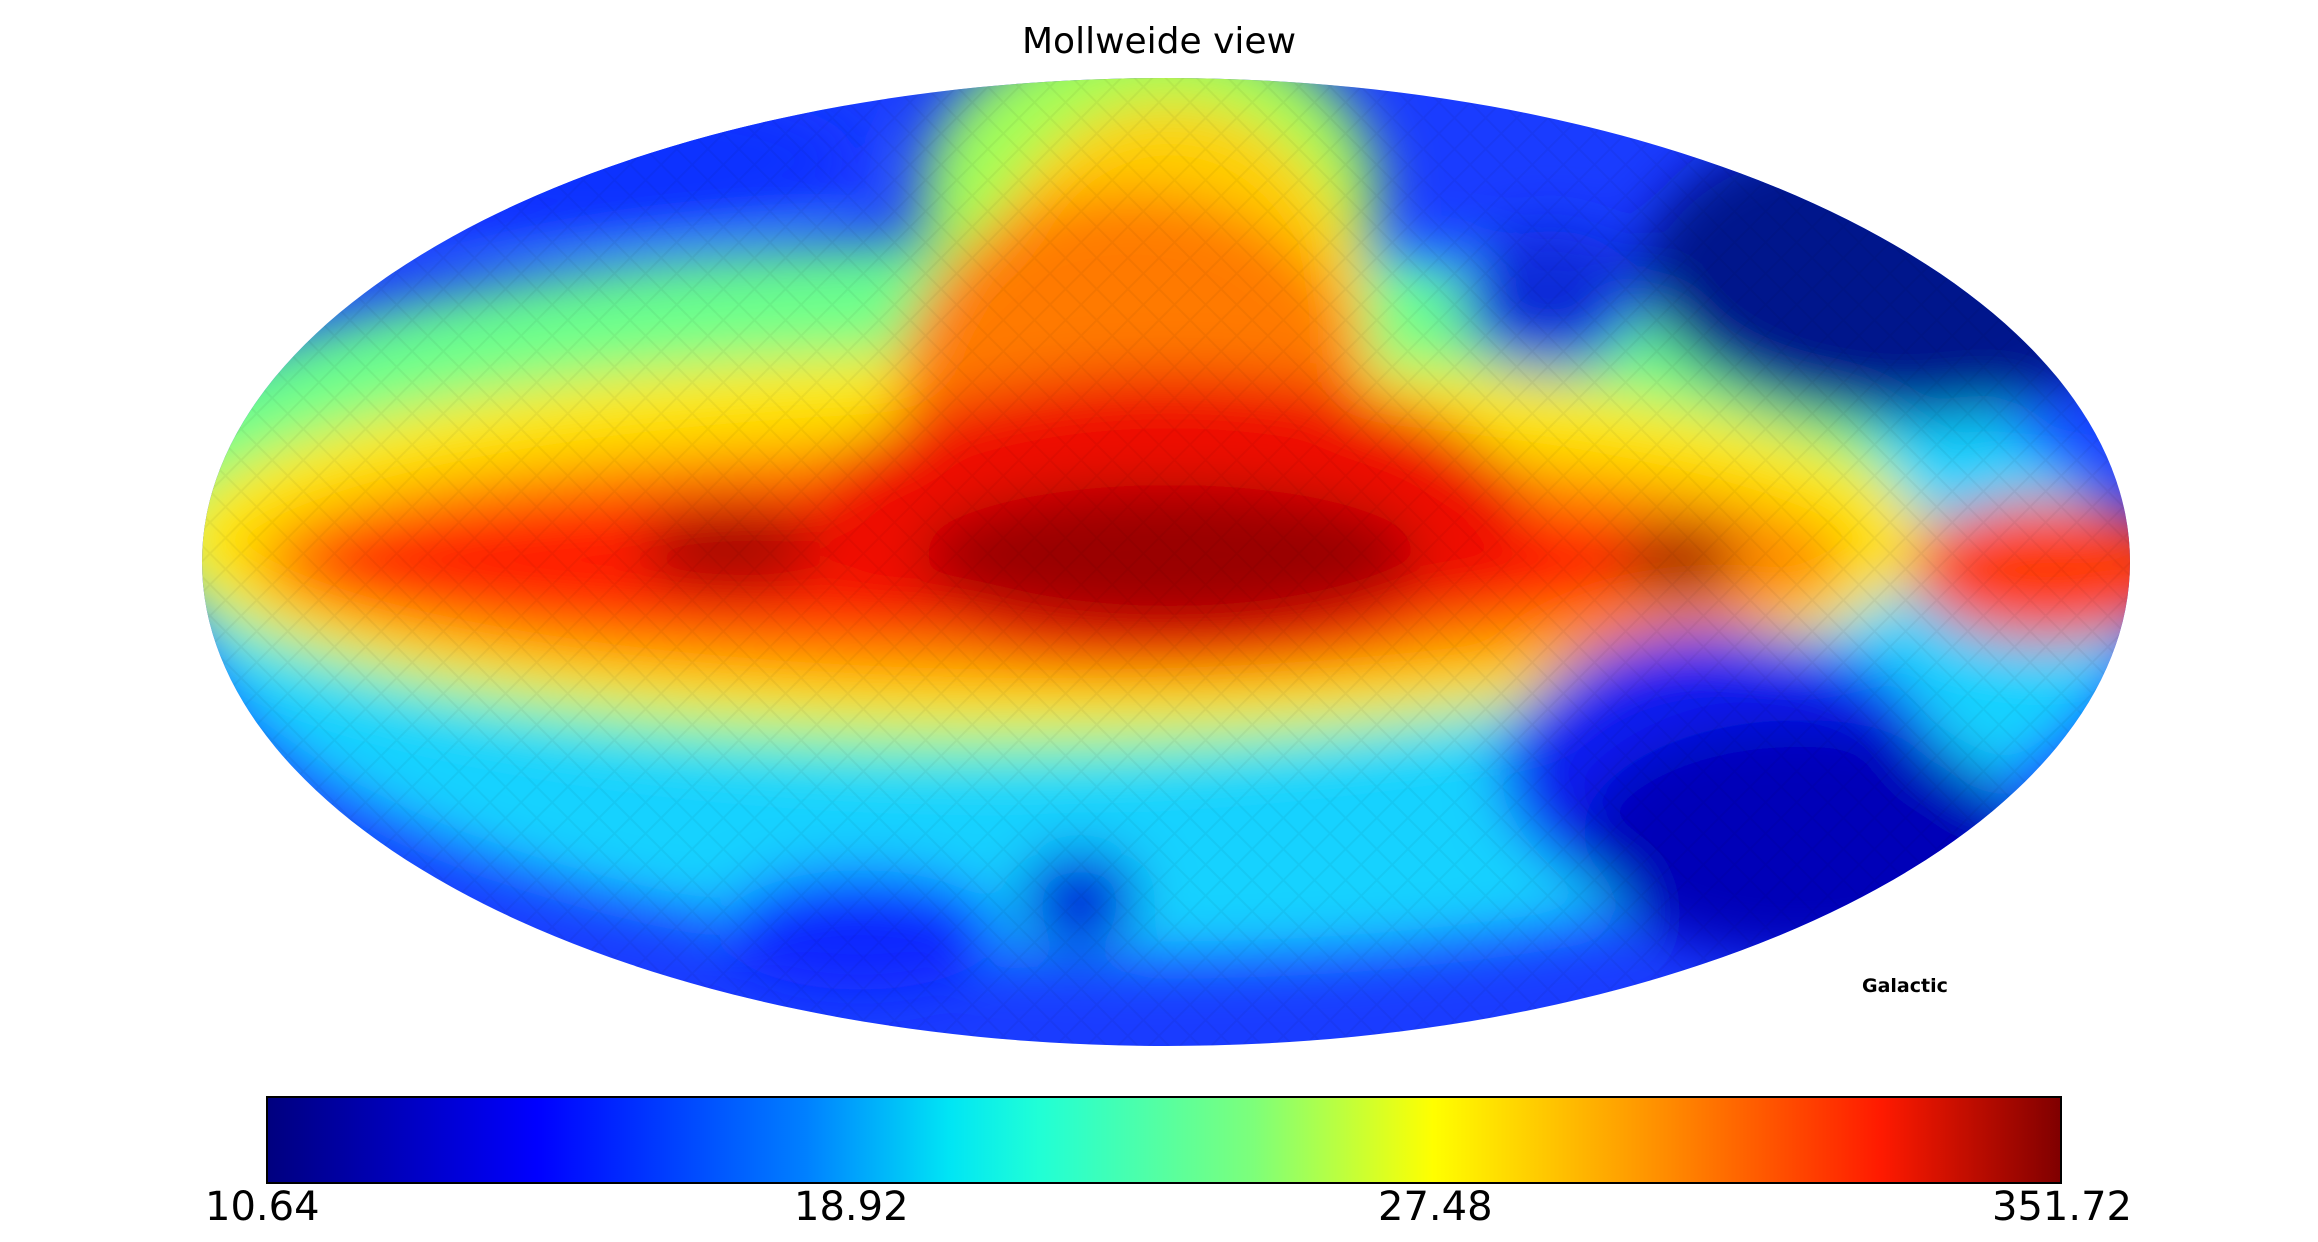  What do you see at coordinates (1159, 41) in the screenshot?
I see `plot-title: Mollweide view` at bounding box center [1159, 41].